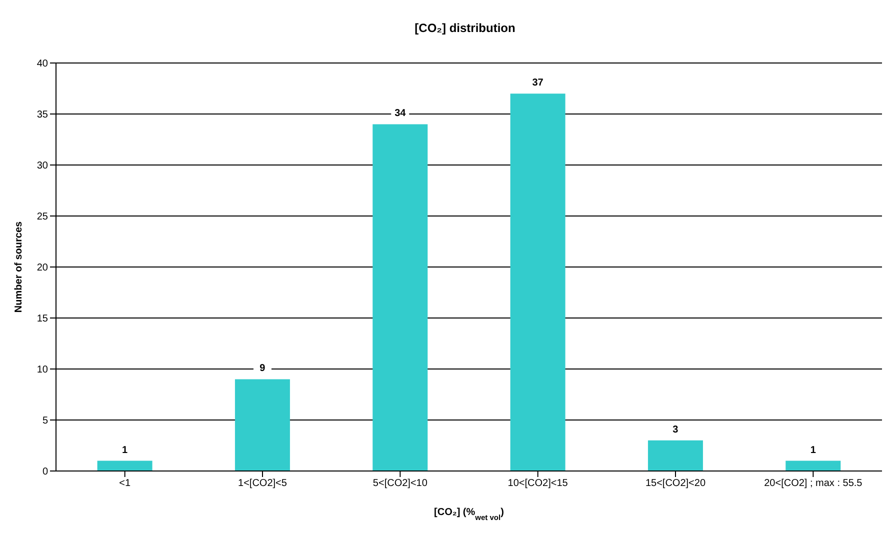  What do you see at coordinates (538, 83) in the screenshot?
I see `data-label: 37` at bounding box center [538, 83].